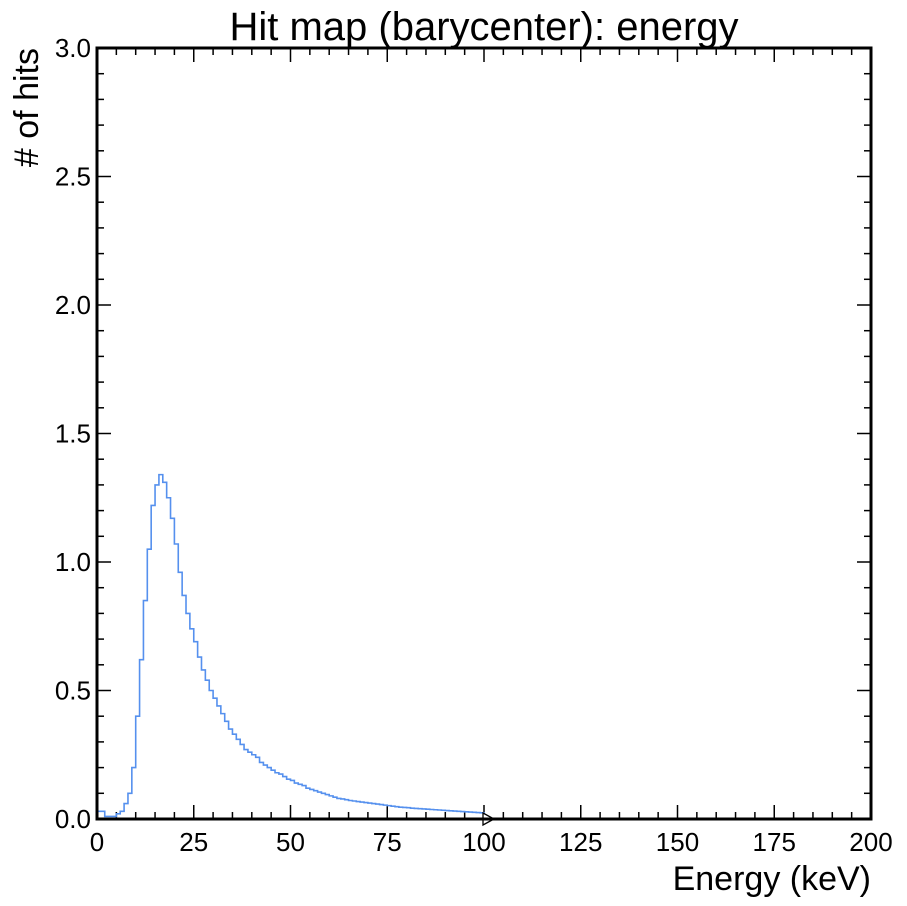  What do you see at coordinates (193, 842) in the screenshot?
I see `x-tick-label: 25` at bounding box center [193, 842].